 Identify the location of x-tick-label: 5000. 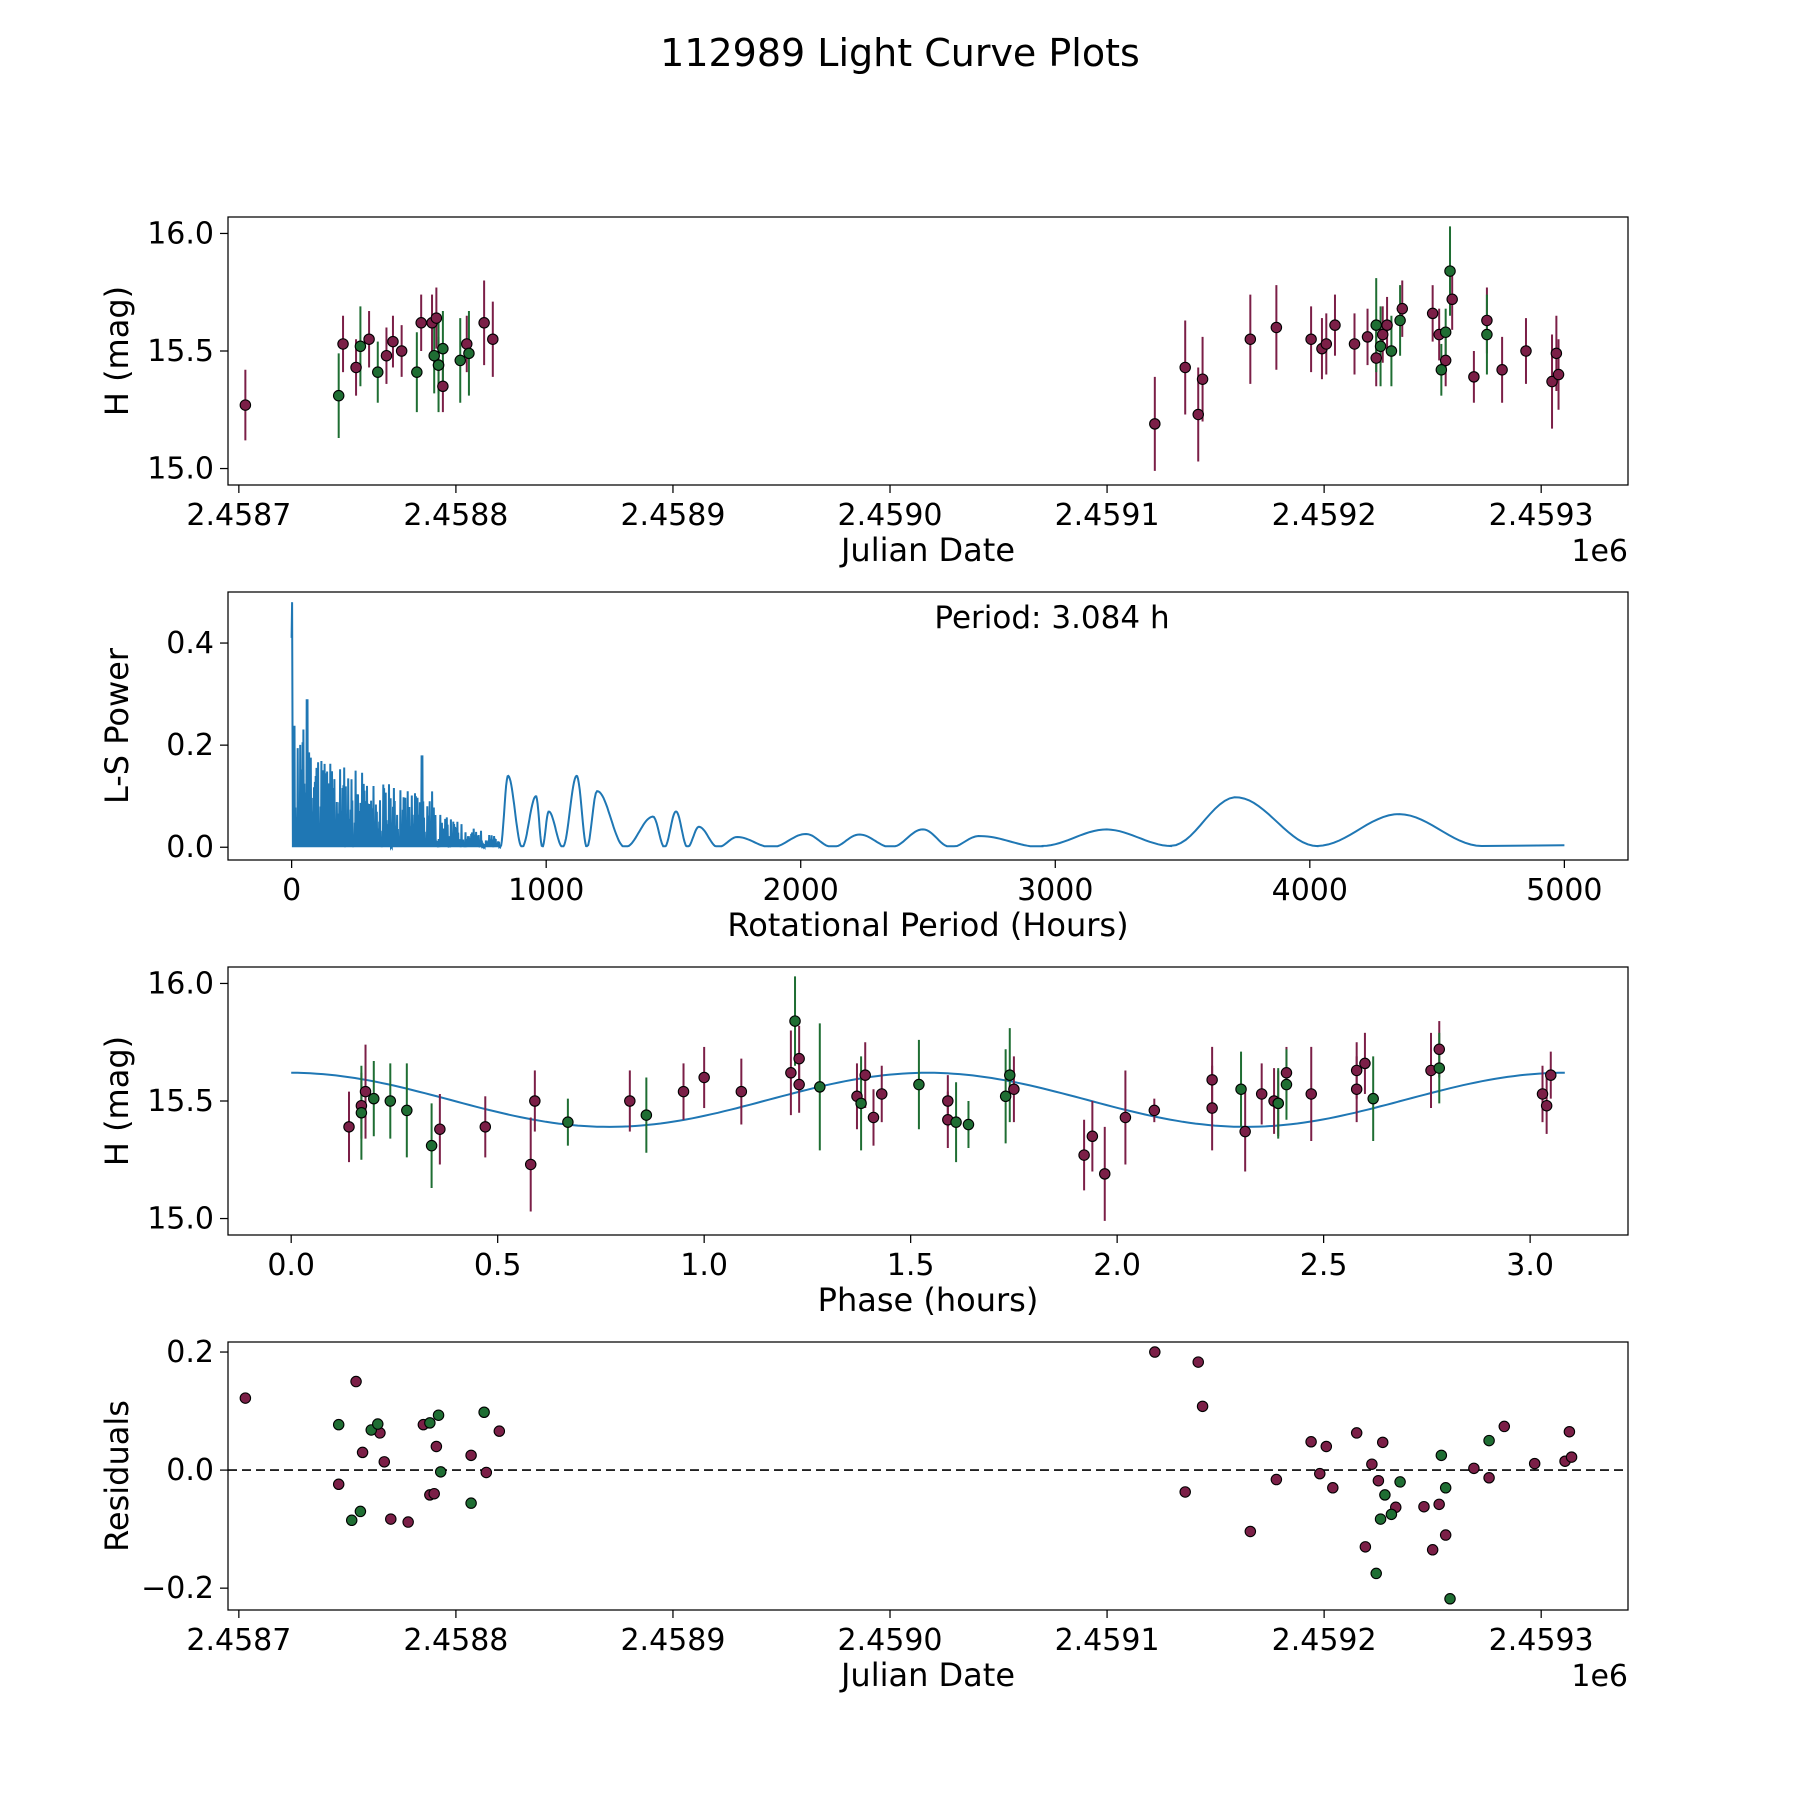
(1564, 890).